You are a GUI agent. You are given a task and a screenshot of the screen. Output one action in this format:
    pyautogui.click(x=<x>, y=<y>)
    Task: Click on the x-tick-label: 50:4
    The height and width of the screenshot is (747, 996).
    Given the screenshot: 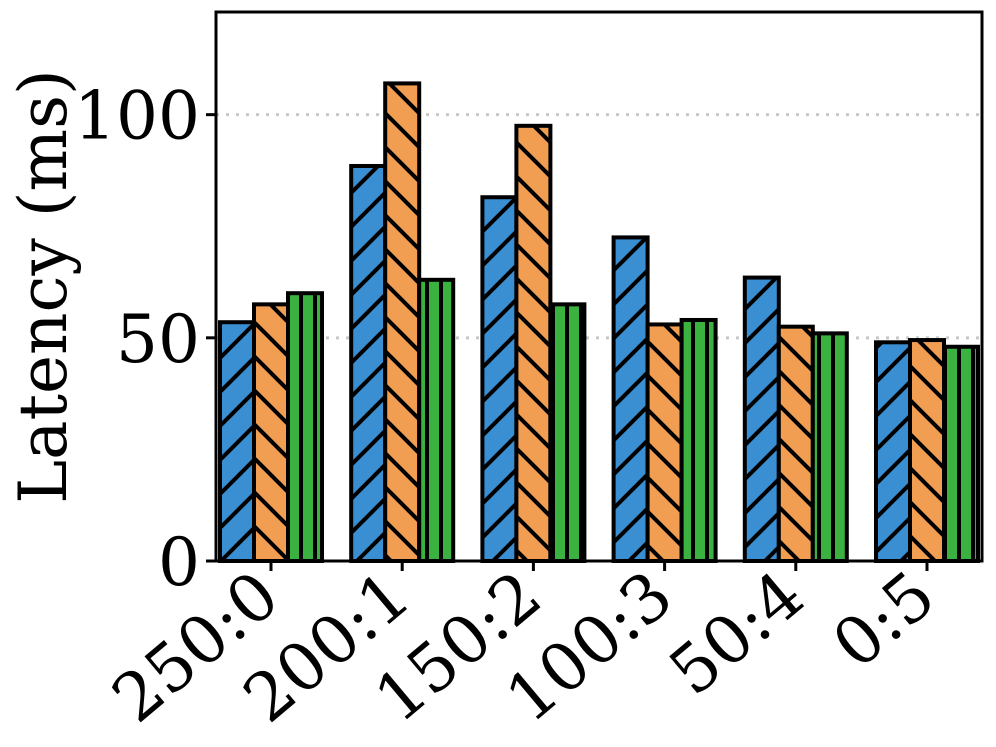 What is the action you would take?
    pyautogui.click(x=736, y=633)
    